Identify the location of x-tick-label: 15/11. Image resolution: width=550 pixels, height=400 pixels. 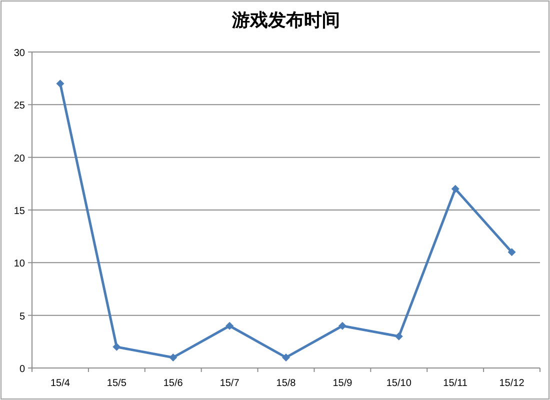
(455, 383).